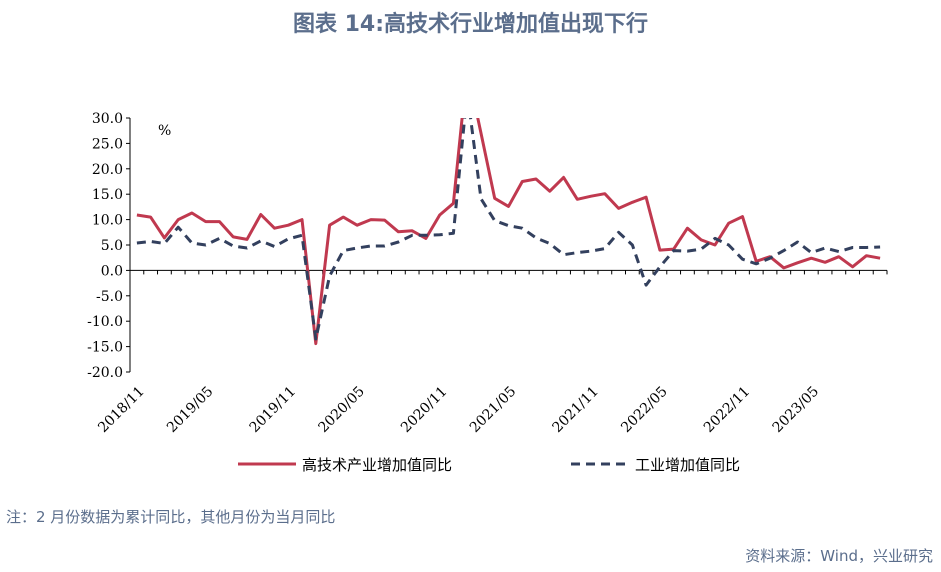  What do you see at coordinates (112, 271) in the screenshot?
I see `y-tick-label: 0.0` at bounding box center [112, 271].